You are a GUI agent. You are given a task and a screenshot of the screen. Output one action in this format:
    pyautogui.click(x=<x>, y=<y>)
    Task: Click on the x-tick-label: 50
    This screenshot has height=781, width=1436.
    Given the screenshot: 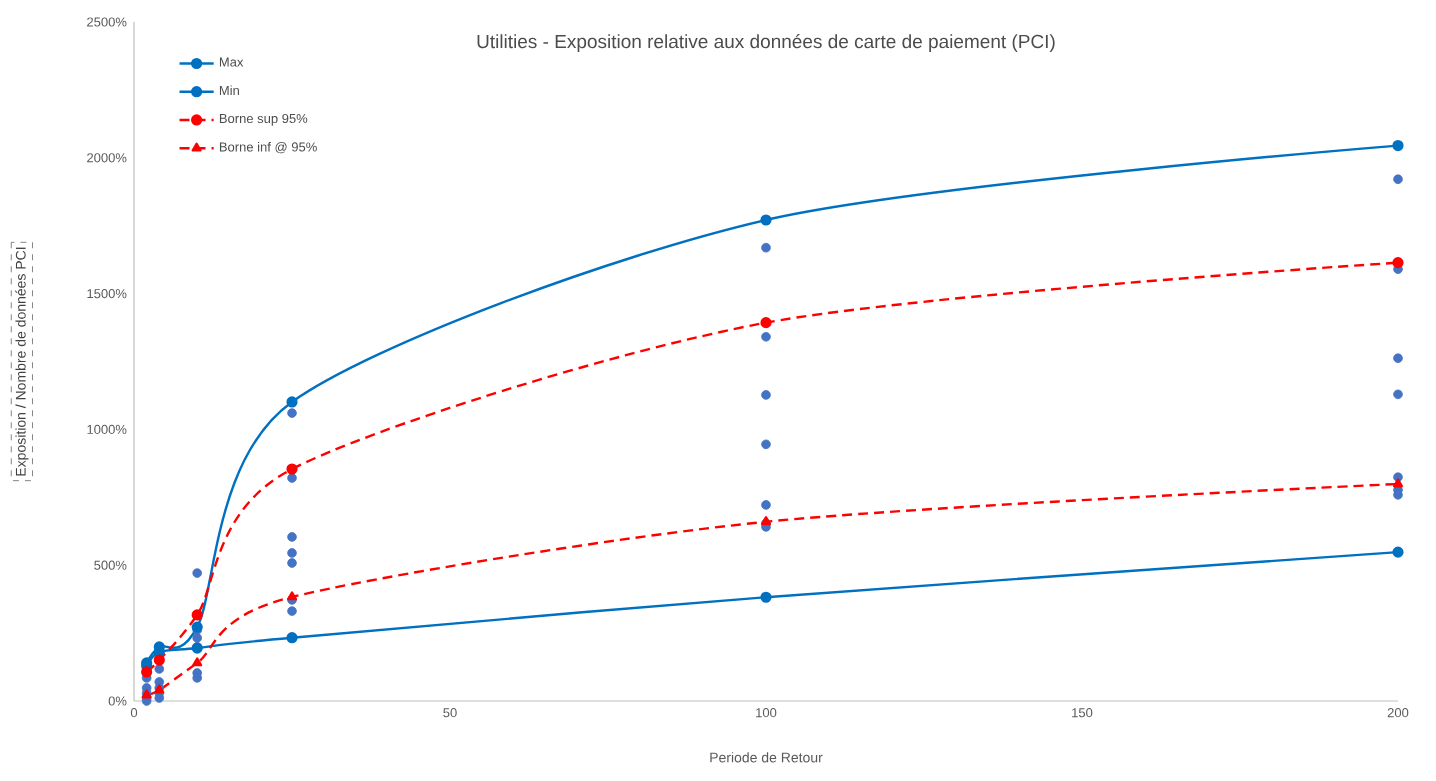 What is the action you would take?
    pyautogui.click(x=450, y=713)
    